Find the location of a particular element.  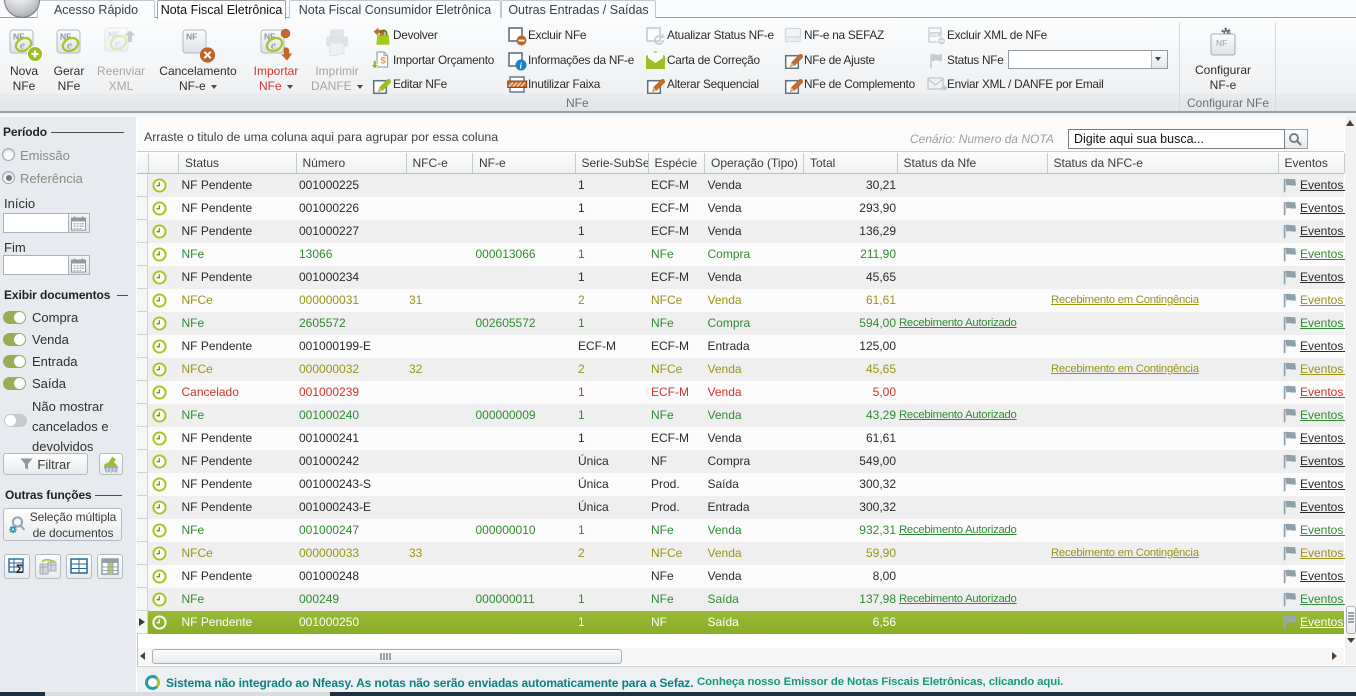

svg-text: Σ is located at coordinates (19, 568).